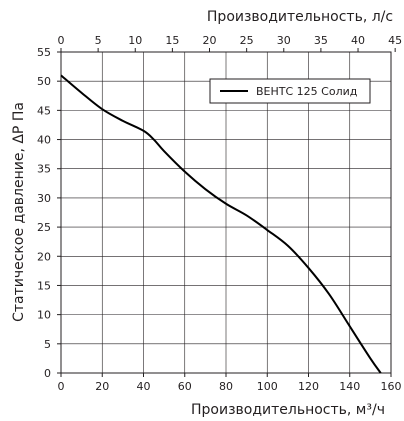  What do you see at coordinates (321, 40) in the screenshot?
I see `x2-tick-label: 35` at bounding box center [321, 40].